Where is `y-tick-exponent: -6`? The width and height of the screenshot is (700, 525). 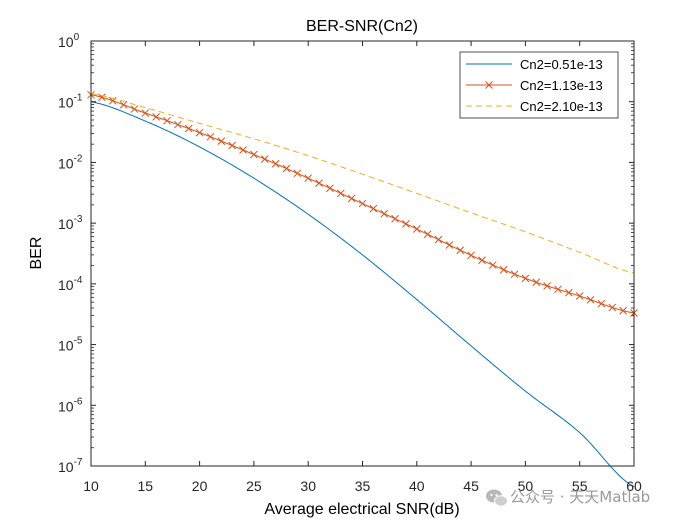
y-tick-exponent: -6 is located at coordinates (78, 401).